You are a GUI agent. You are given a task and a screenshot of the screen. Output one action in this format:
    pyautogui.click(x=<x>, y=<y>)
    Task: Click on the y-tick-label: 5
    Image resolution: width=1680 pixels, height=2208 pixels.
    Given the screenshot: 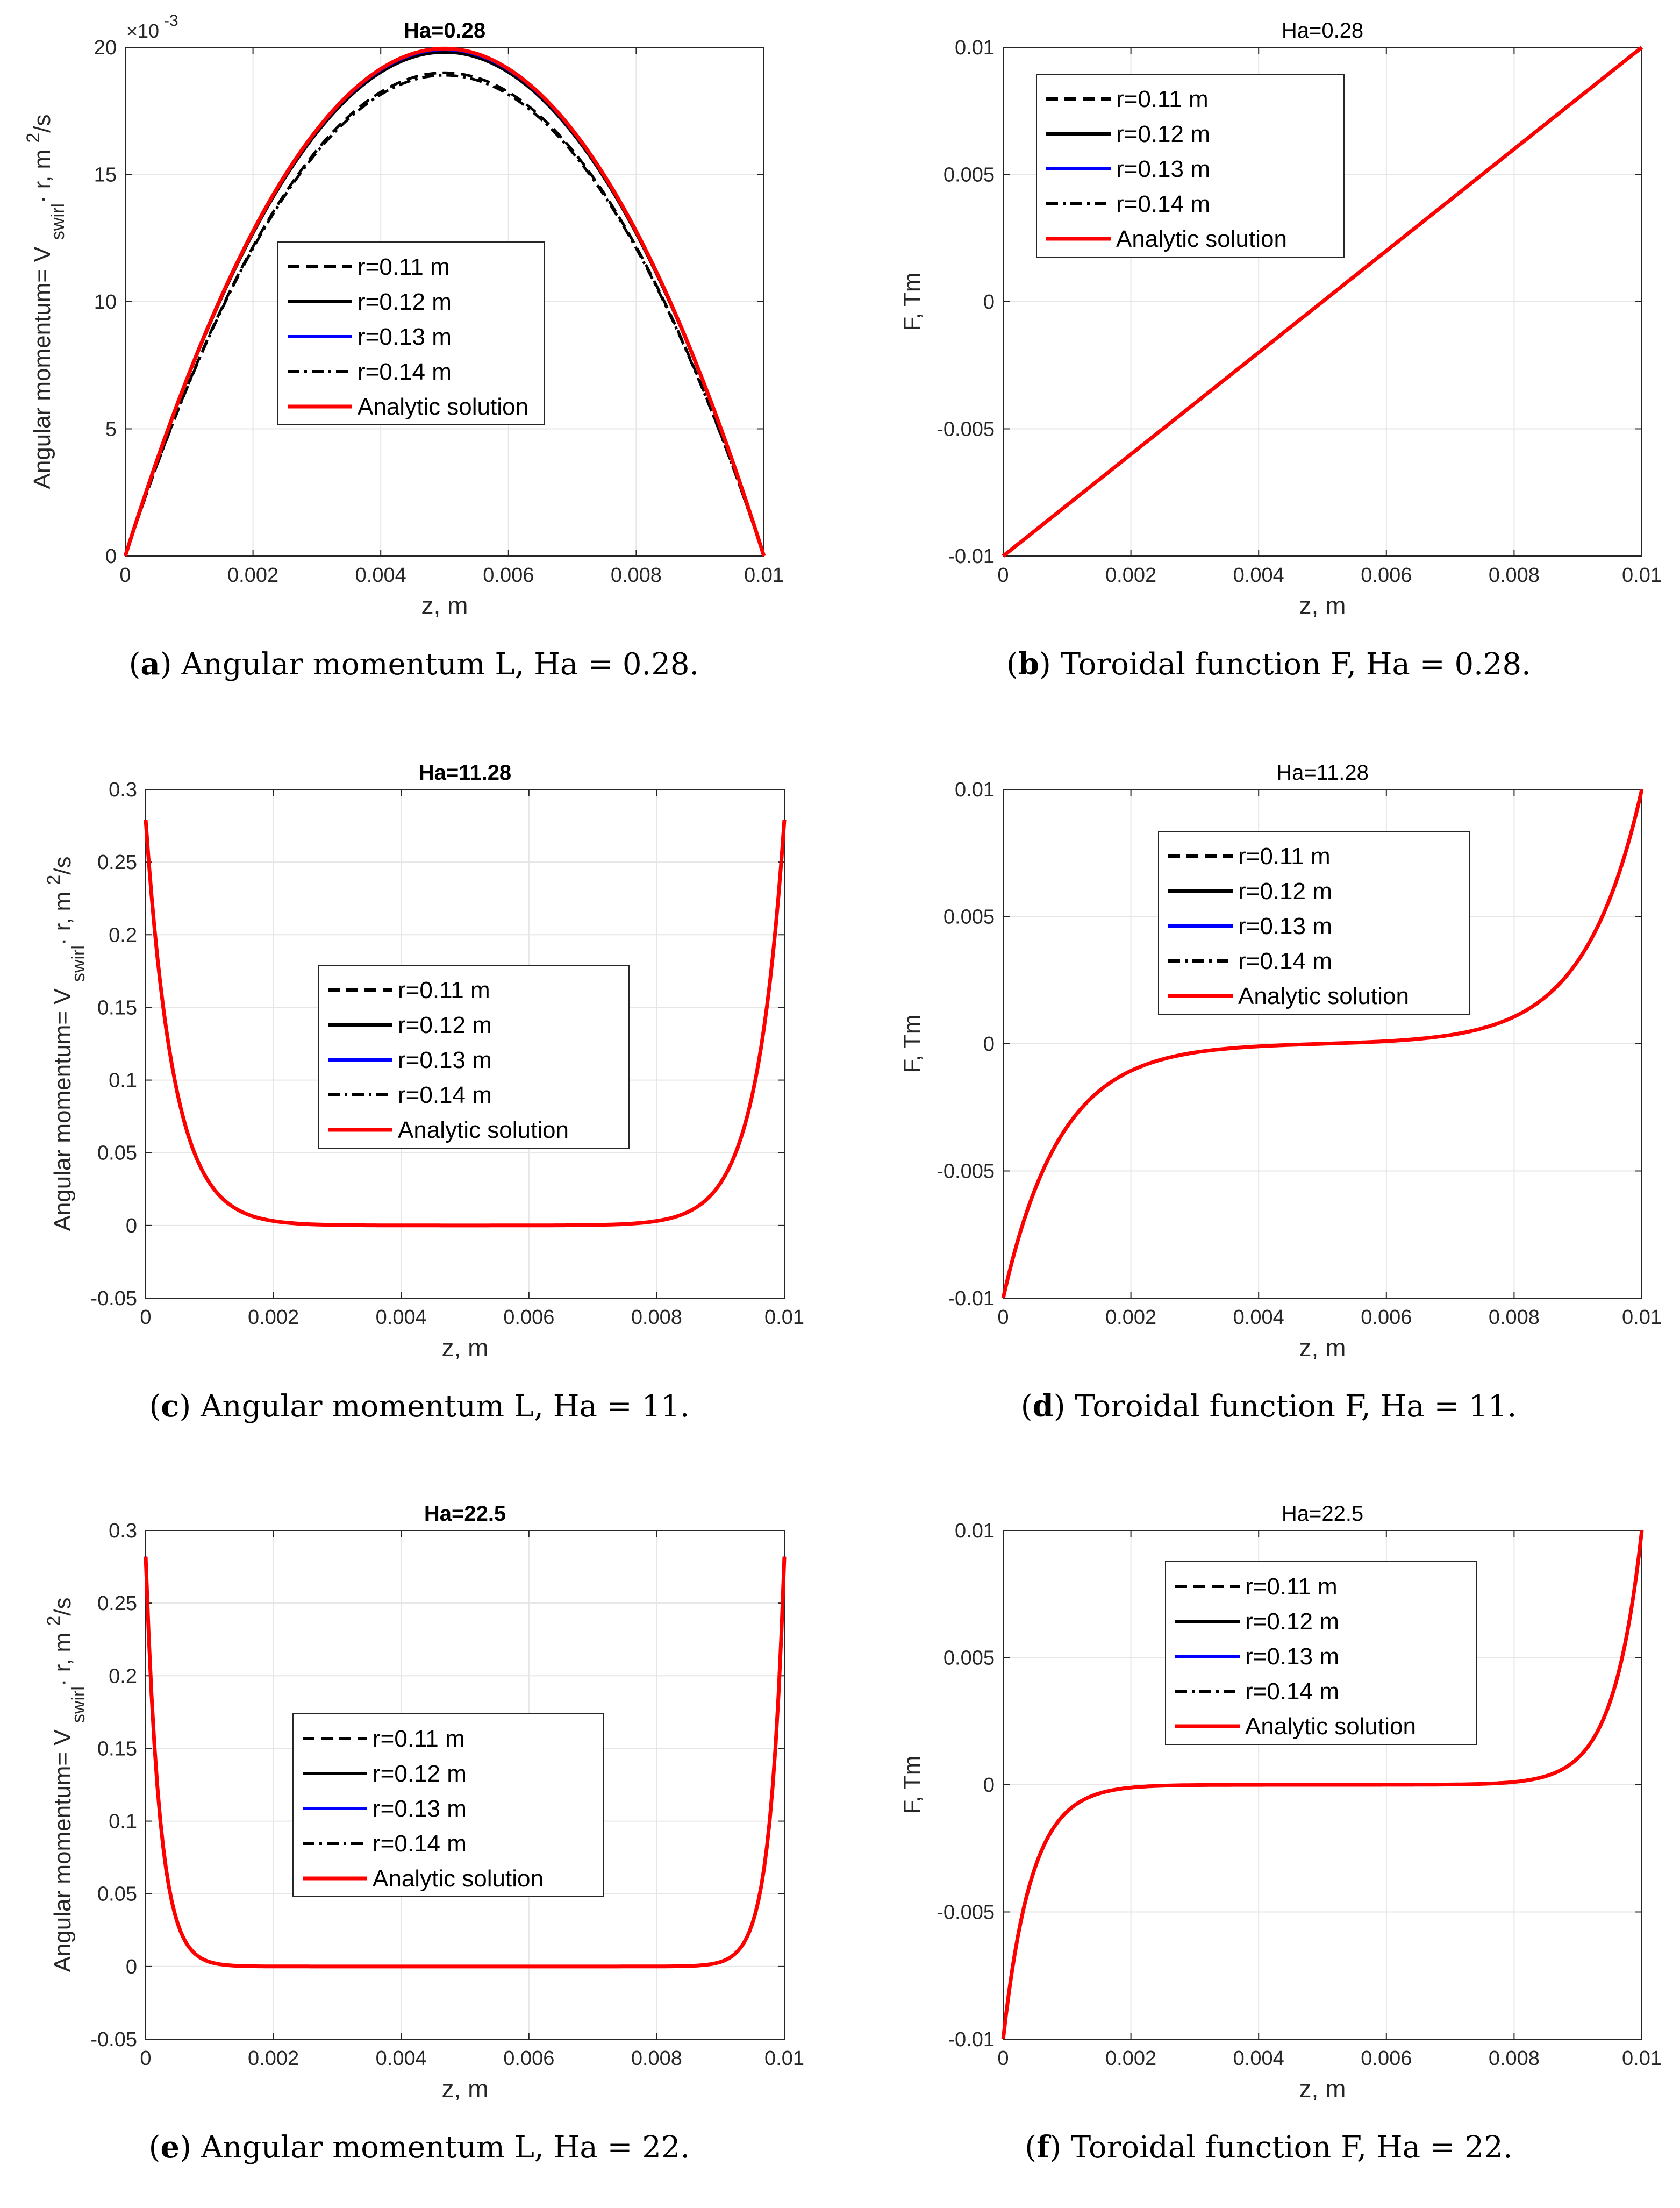 What is the action you would take?
    pyautogui.click(x=111, y=429)
    